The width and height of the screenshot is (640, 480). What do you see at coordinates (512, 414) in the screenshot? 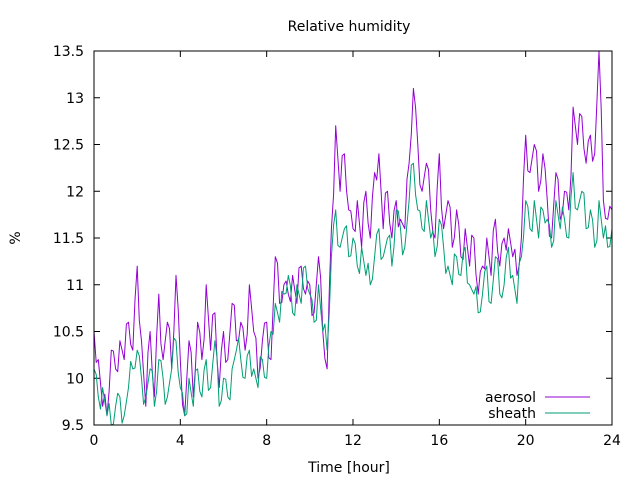
I see `legend-label-sheath: sheath` at bounding box center [512, 414].